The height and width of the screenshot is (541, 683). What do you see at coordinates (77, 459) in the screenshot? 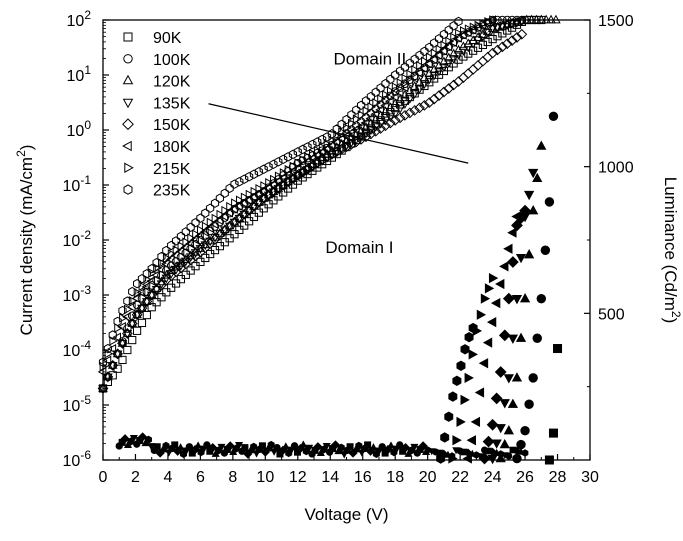
I see `y-left-tick-label: 10⁻⁶` at bounding box center [77, 459].